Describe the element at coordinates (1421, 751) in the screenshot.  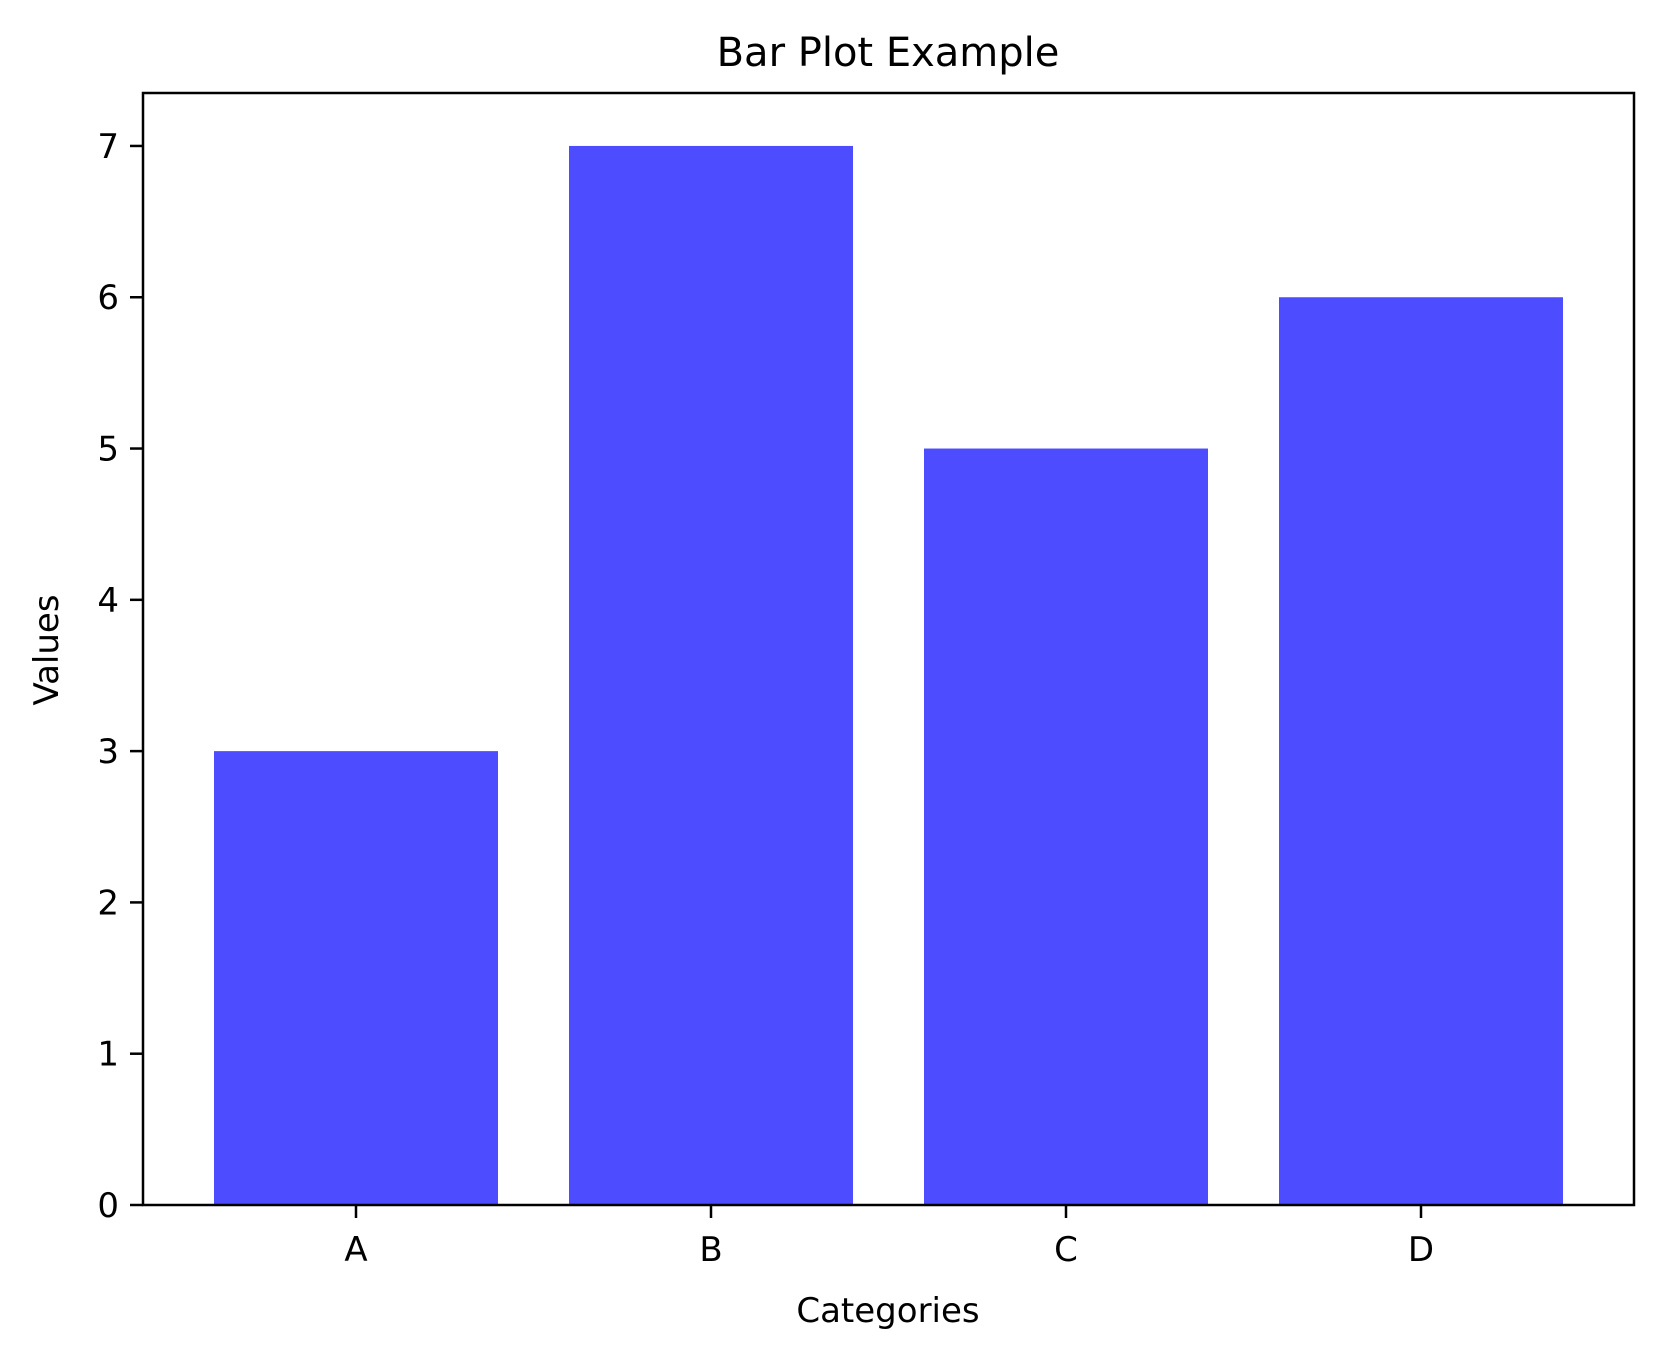
I see `bar-d` at that location.